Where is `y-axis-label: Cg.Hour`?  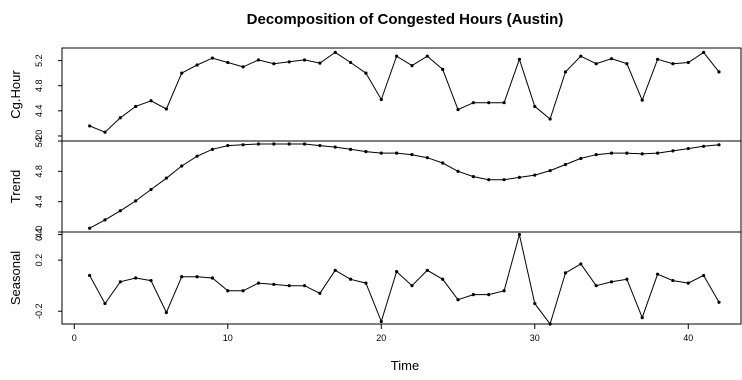 y-axis-label: Cg.Hour is located at coordinates (15, 94).